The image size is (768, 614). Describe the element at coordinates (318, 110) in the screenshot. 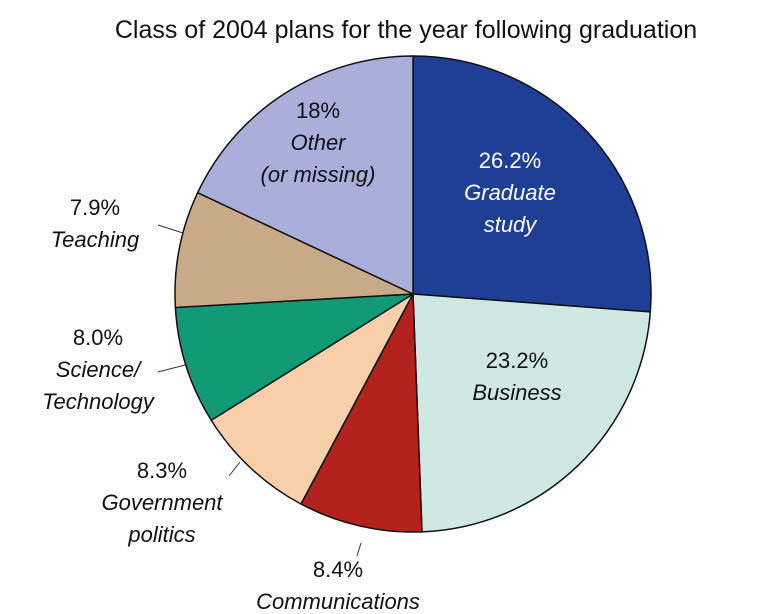

I see `percent-label: 18%` at that location.